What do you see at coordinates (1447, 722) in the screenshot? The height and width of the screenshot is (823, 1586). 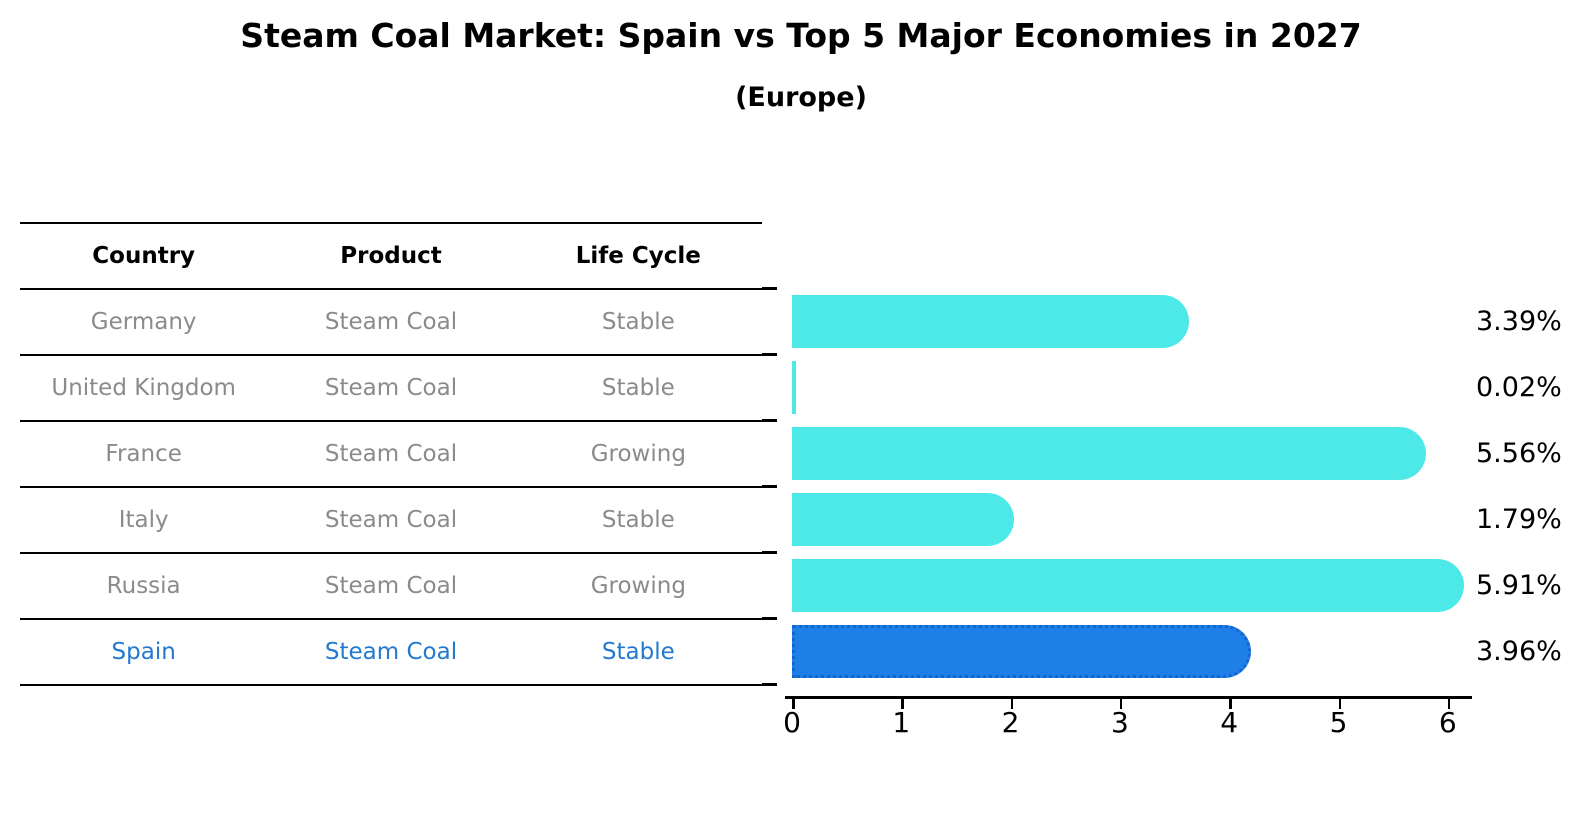 I see `x-axis-tick-label: 6` at bounding box center [1447, 722].